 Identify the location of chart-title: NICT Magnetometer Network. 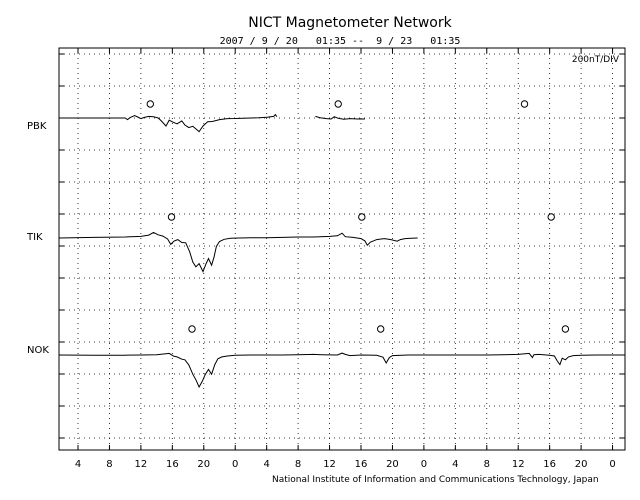
(350, 23).